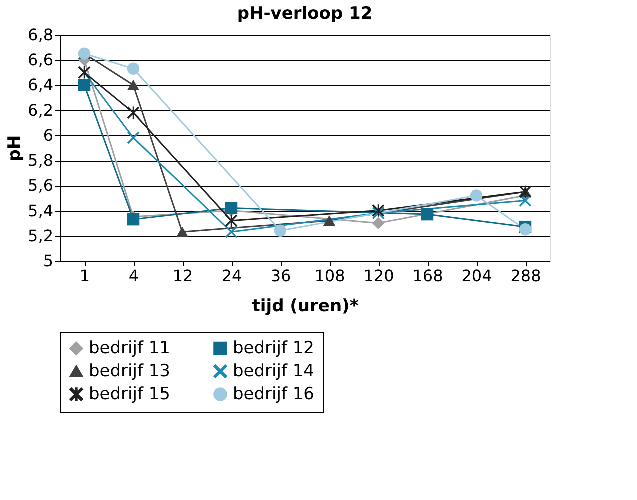 This screenshot has height=500, width=637. Describe the element at coordinates (15, 148) in the screenshot. I see `y-axis-title: pH` at that location.